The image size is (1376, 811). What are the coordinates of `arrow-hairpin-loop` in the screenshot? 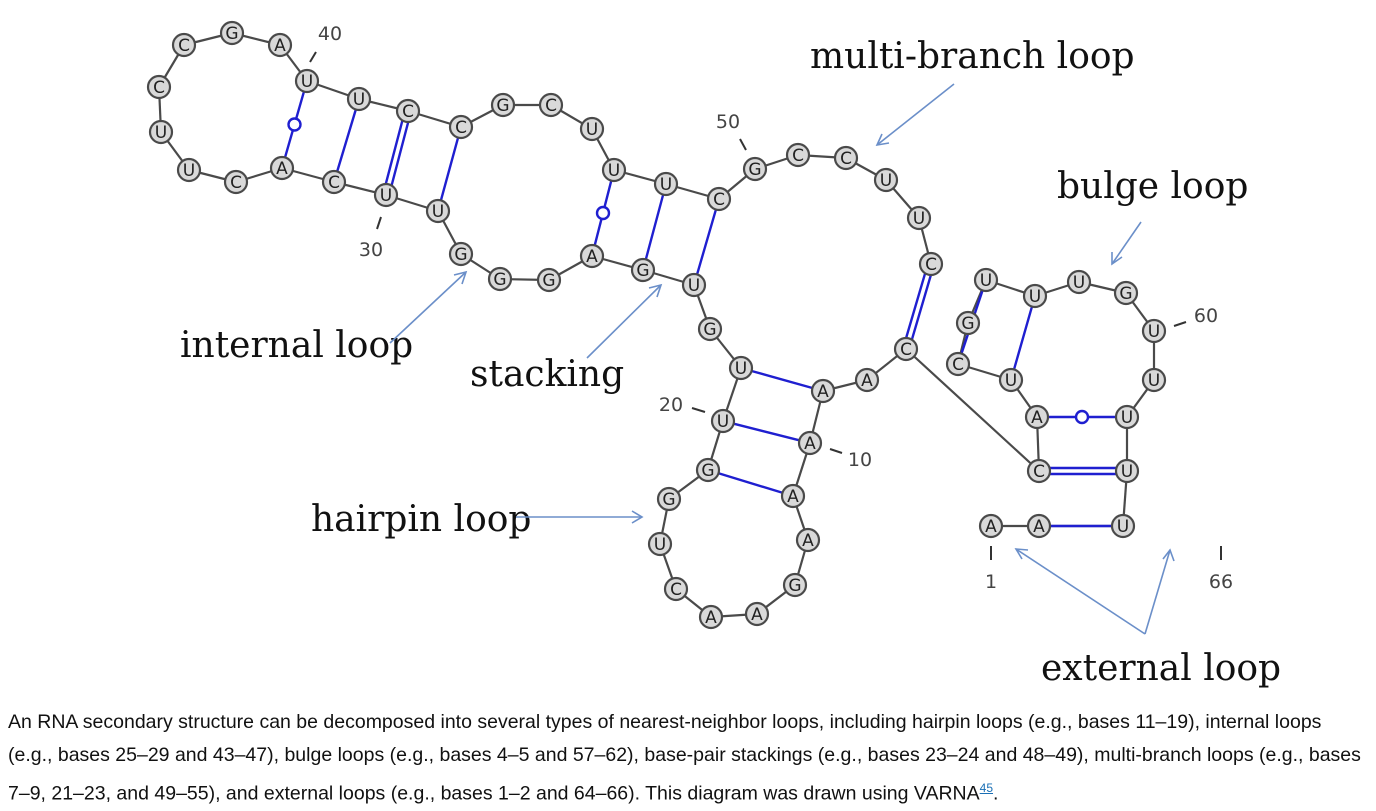 It's located at (580, 517).